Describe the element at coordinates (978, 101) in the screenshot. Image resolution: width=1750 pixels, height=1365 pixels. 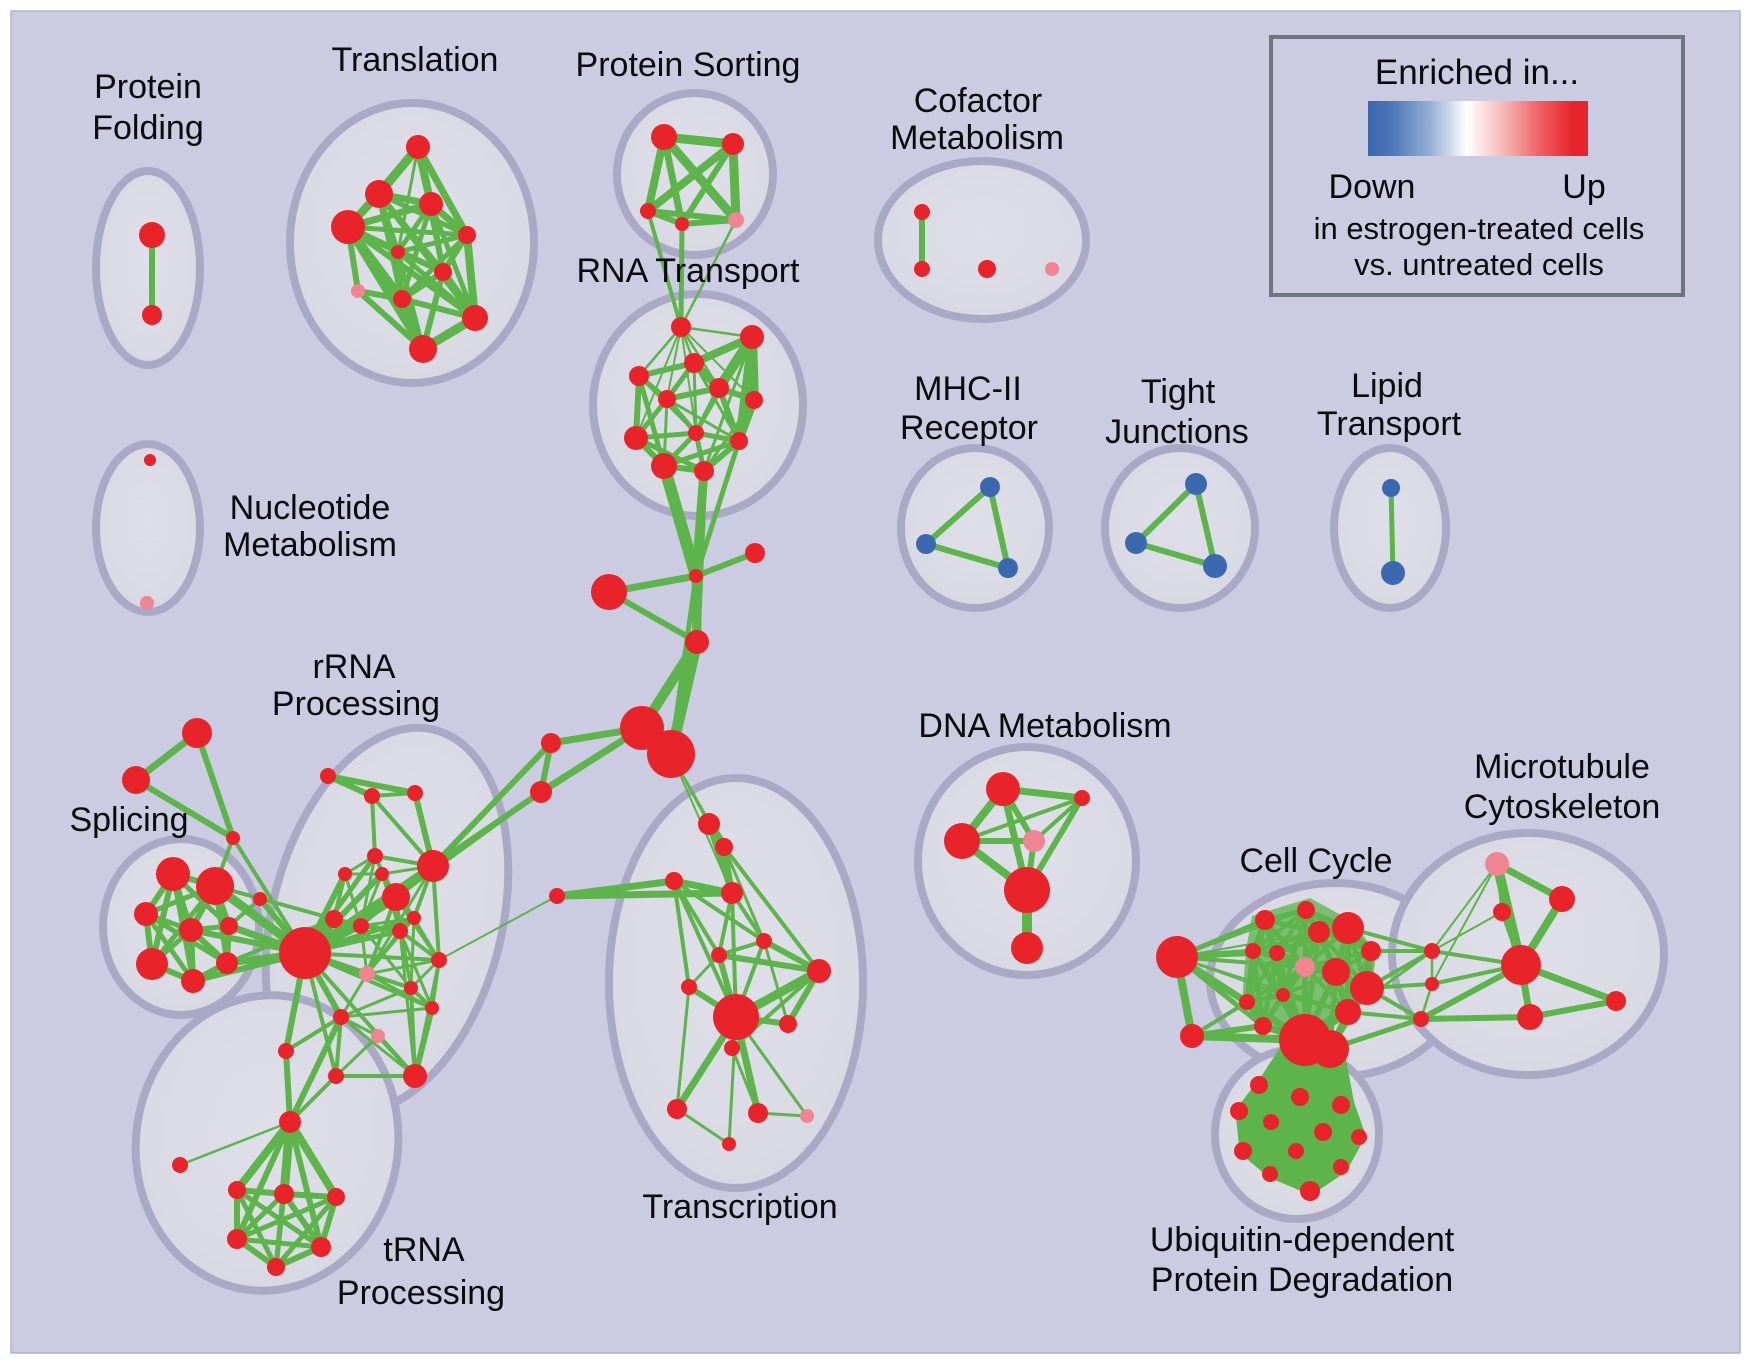
I see `svg-text: Cofactor` at that location.